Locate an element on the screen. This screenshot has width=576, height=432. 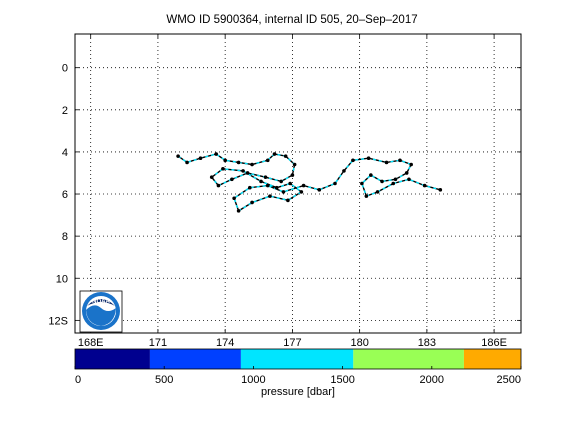
colorbar-tick-label: 2500 is located at coordinates (509, 380).